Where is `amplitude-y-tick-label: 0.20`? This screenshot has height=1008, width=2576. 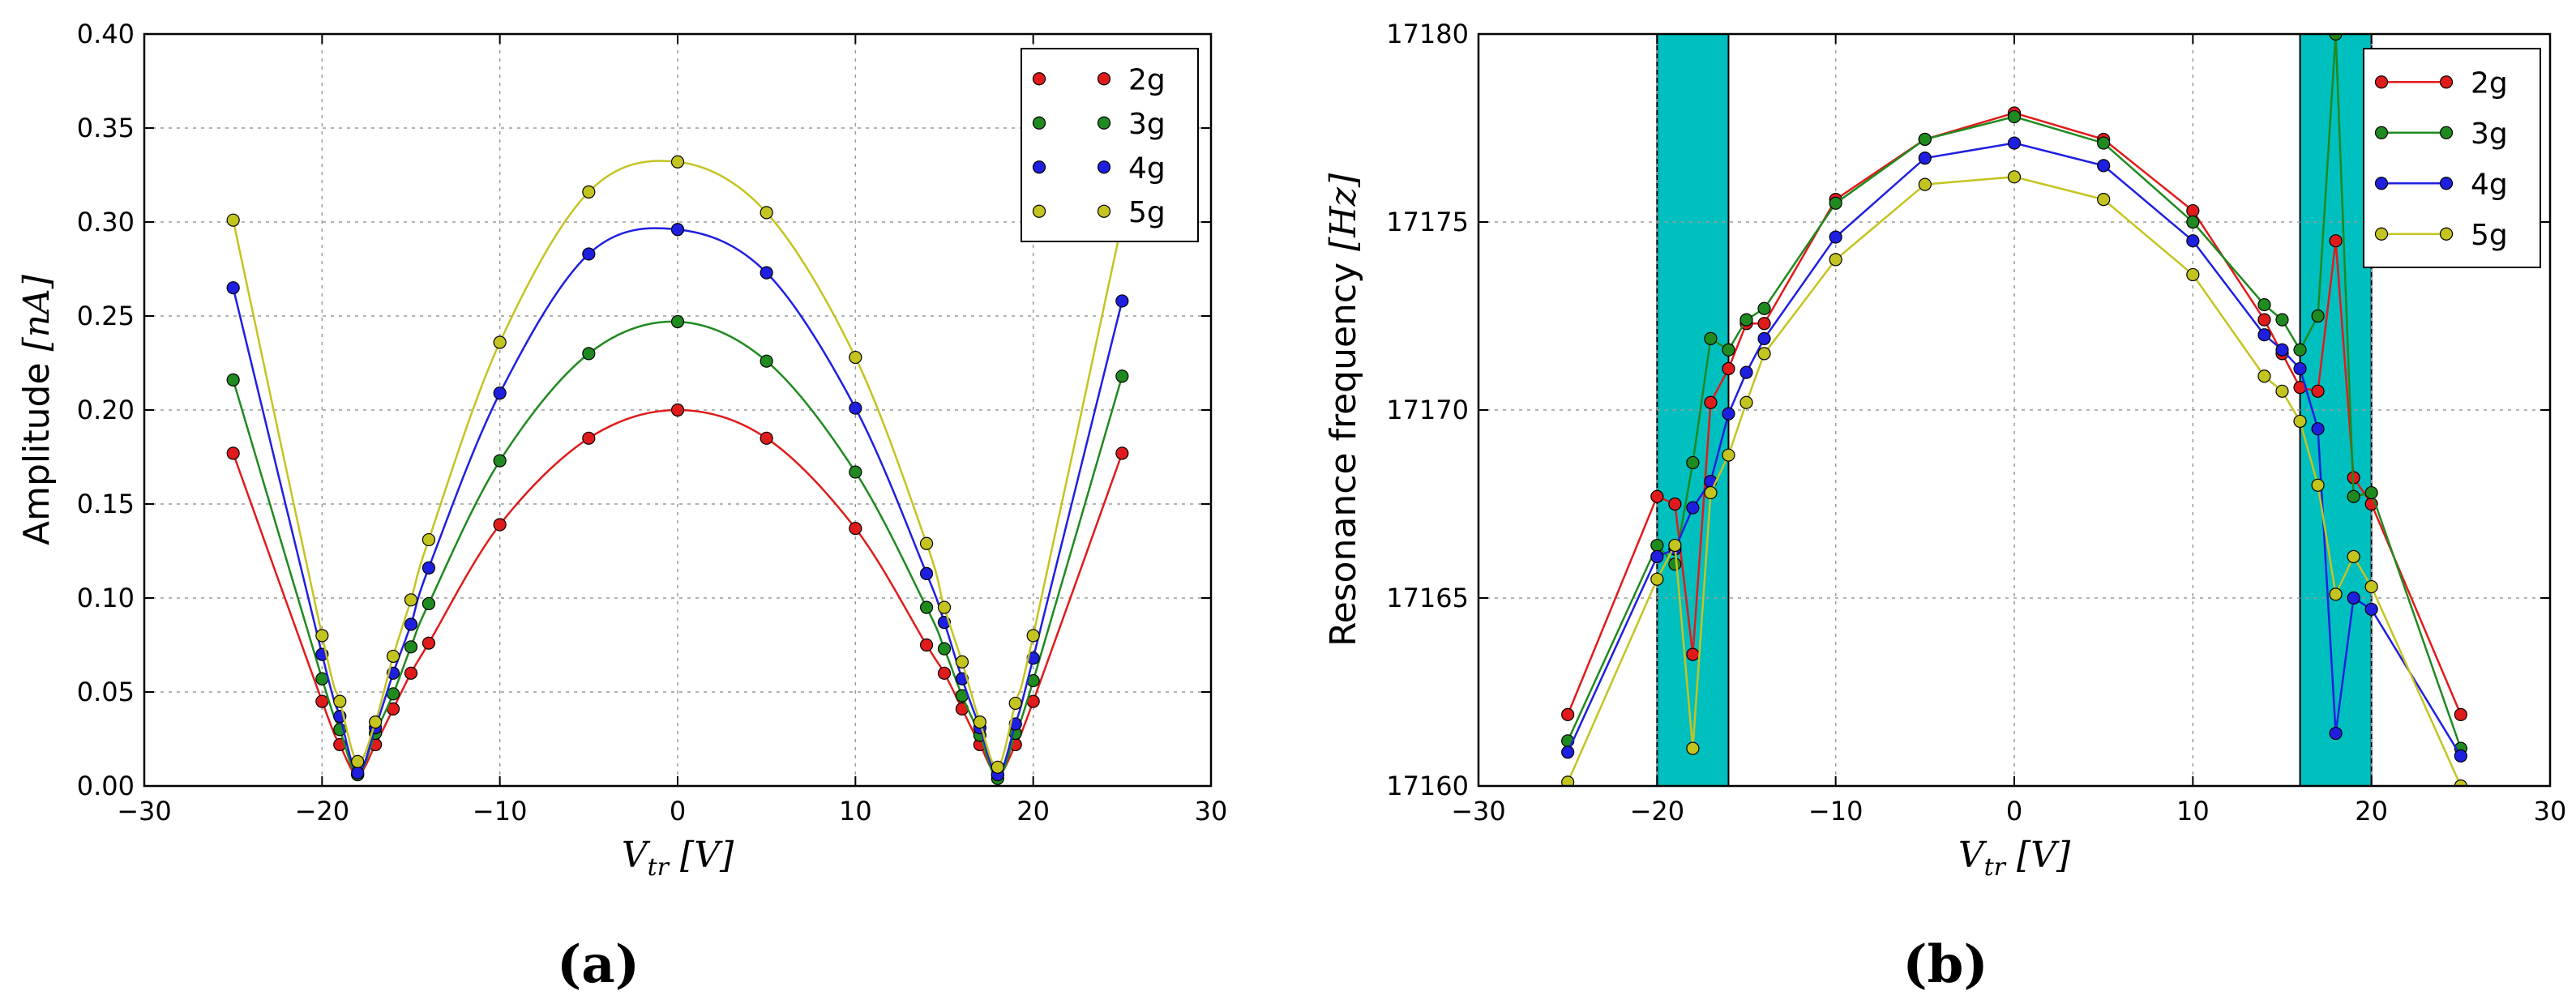 amplitude-y-tick-label: 0.20 is located at coordinates (106, 410).